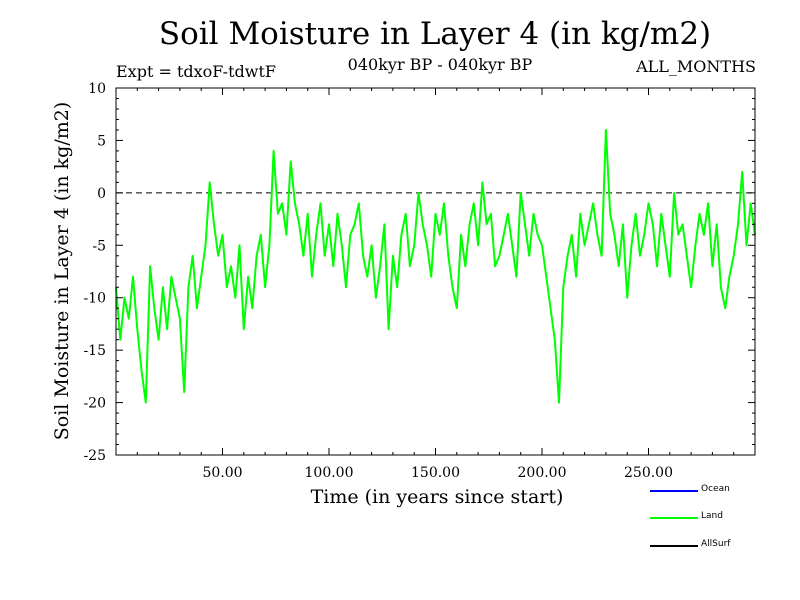 The width and height of the screenshot is (800, 600). What do you see at coordinates (440, 64) in the screenshot?
I see `chart-subtitle: 040kyr BP - 040kyr BP` at bounding box center [440, 64].